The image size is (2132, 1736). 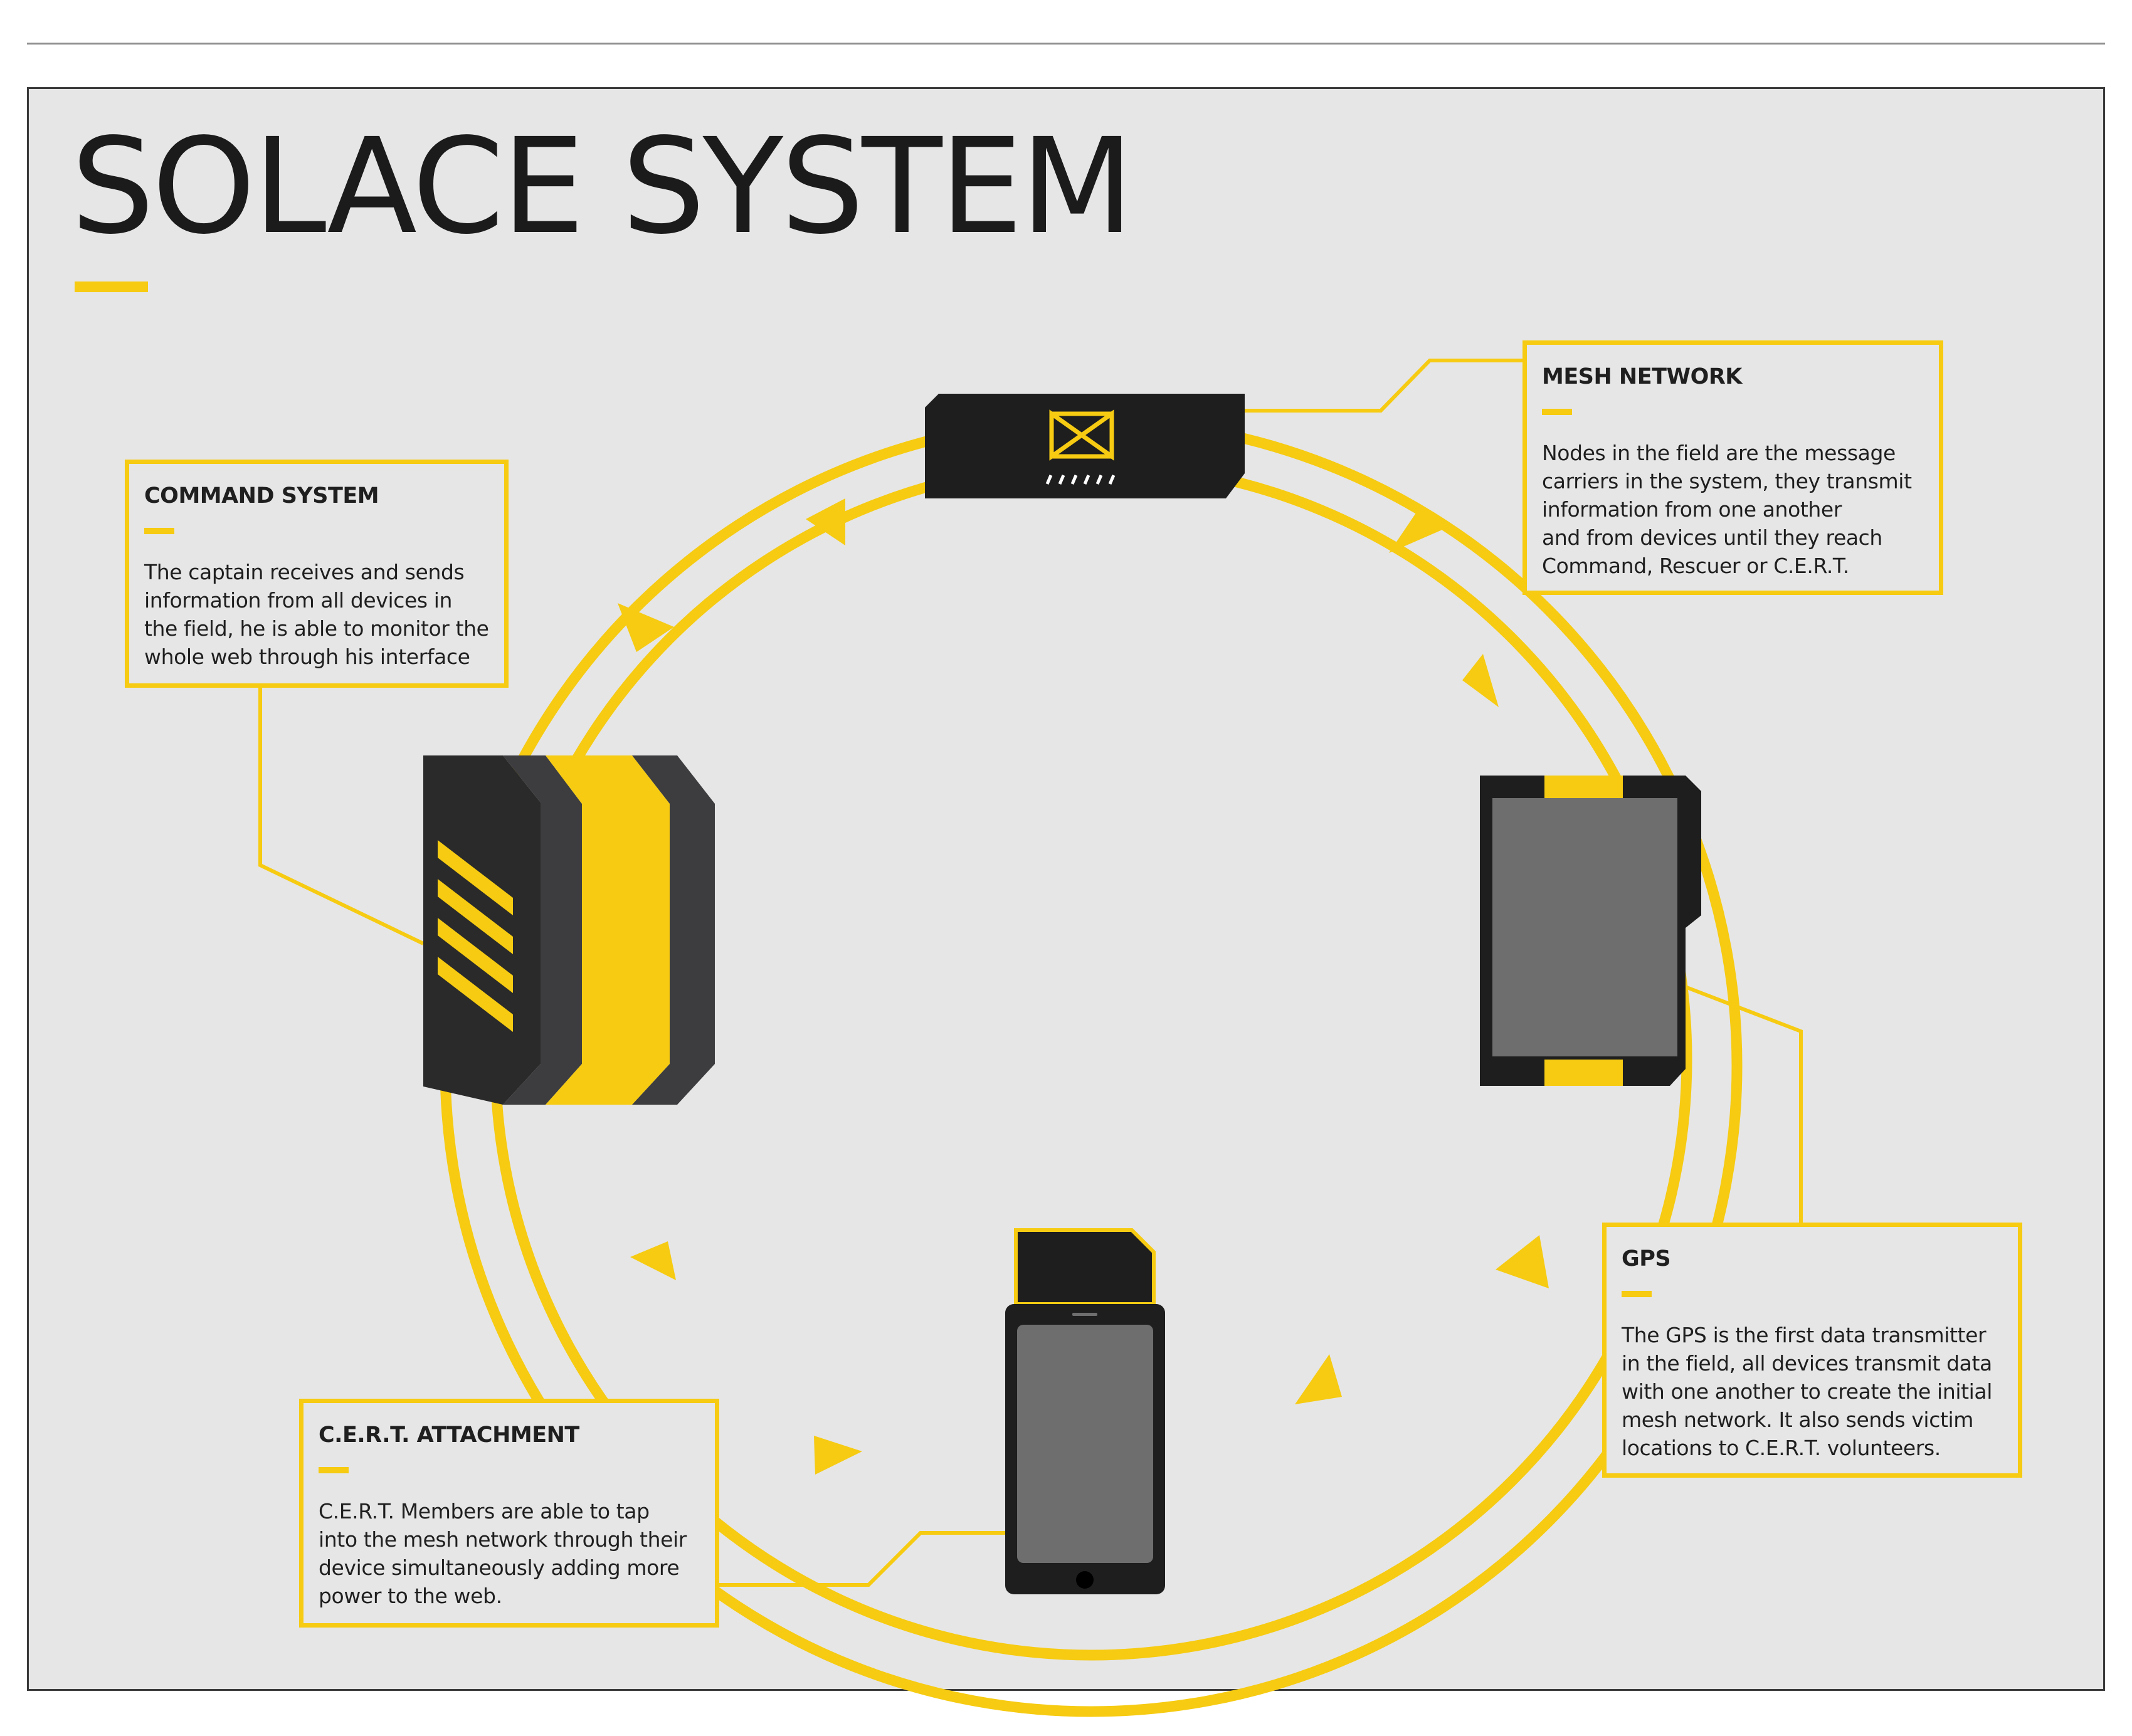 I want to click on top-divider, so click(x=1066, y=44).